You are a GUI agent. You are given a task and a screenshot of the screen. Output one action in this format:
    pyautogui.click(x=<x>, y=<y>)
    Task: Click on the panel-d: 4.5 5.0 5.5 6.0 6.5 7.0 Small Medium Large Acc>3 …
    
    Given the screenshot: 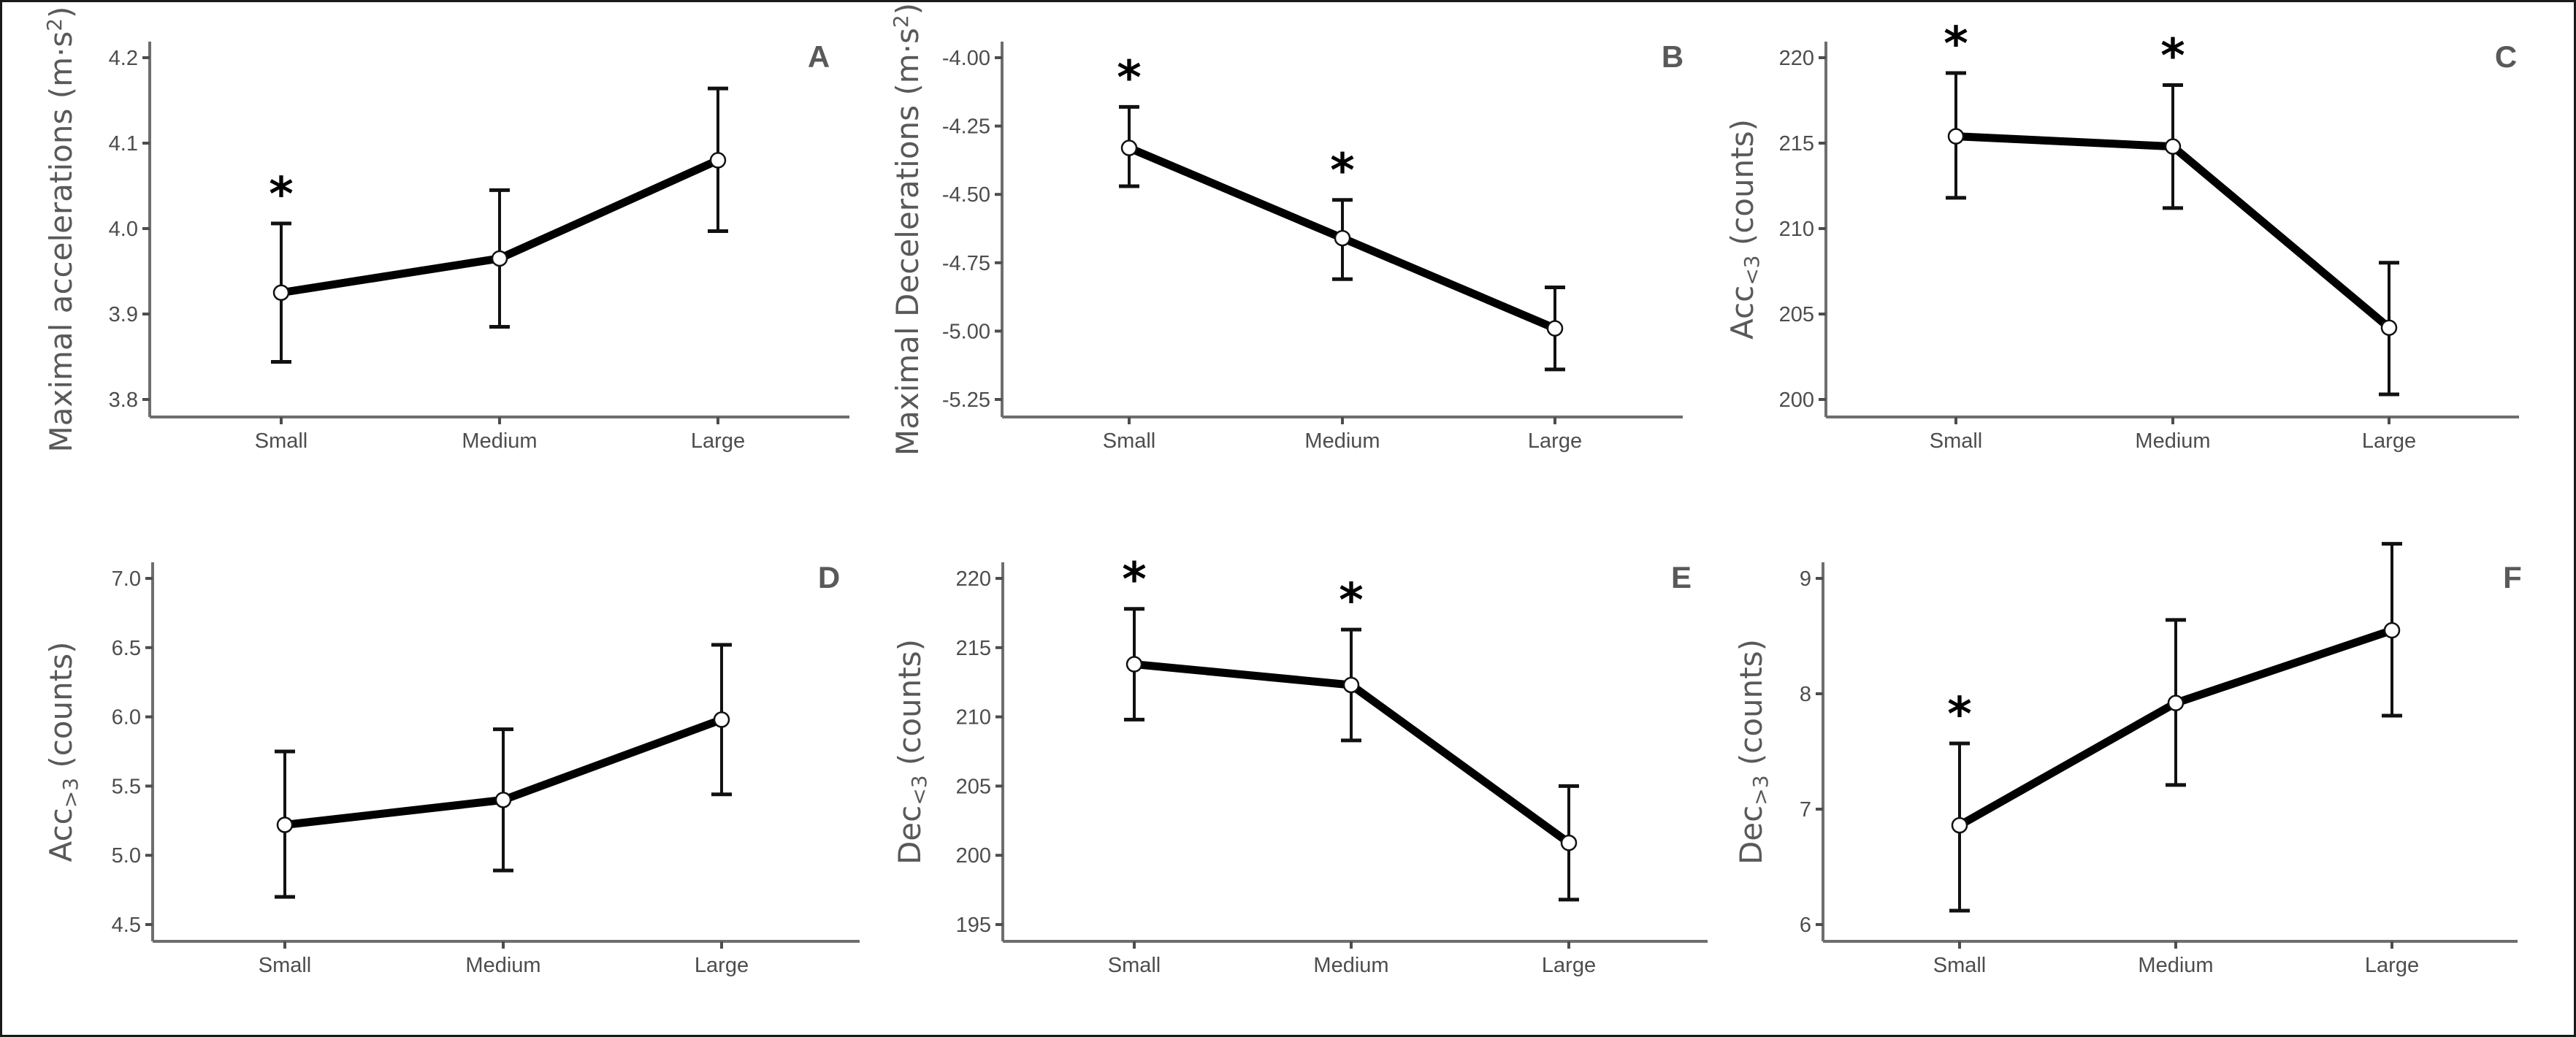 What is the action you would take?
    pyautogui.click(x=451, y=768)
    